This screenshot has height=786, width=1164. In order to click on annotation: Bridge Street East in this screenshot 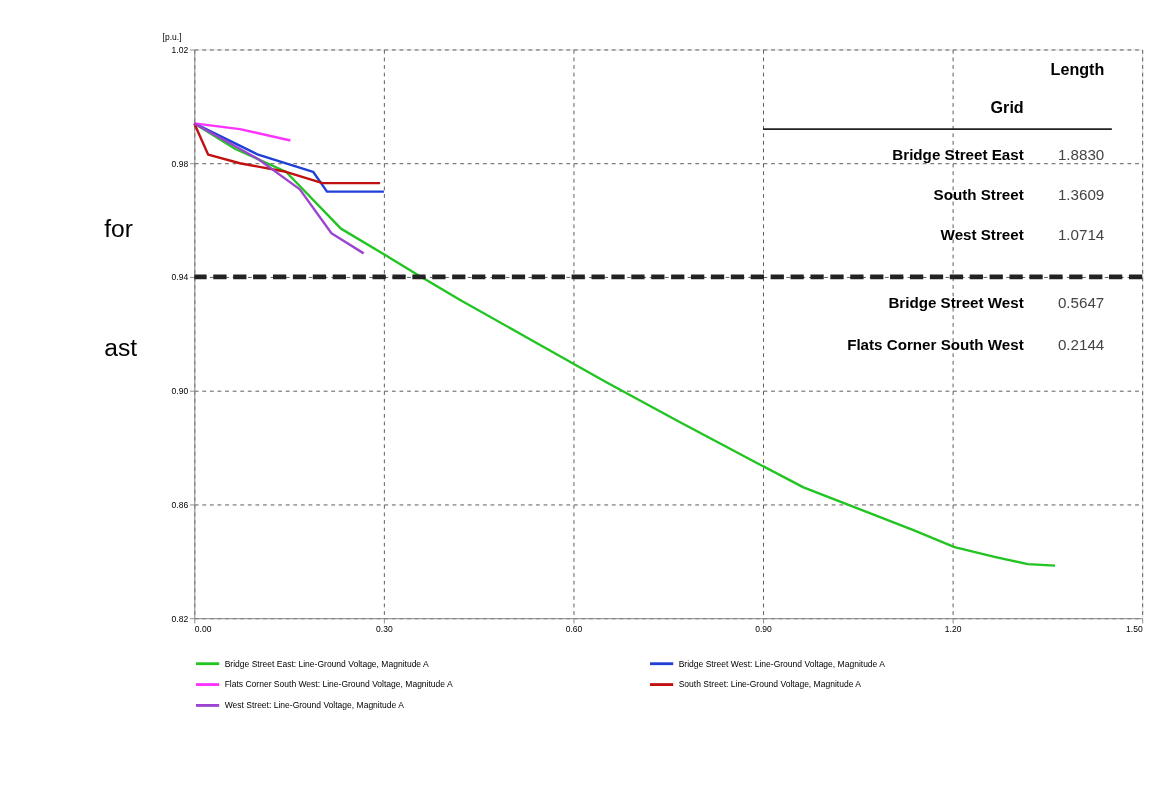, I will do `click(958, 155)`.